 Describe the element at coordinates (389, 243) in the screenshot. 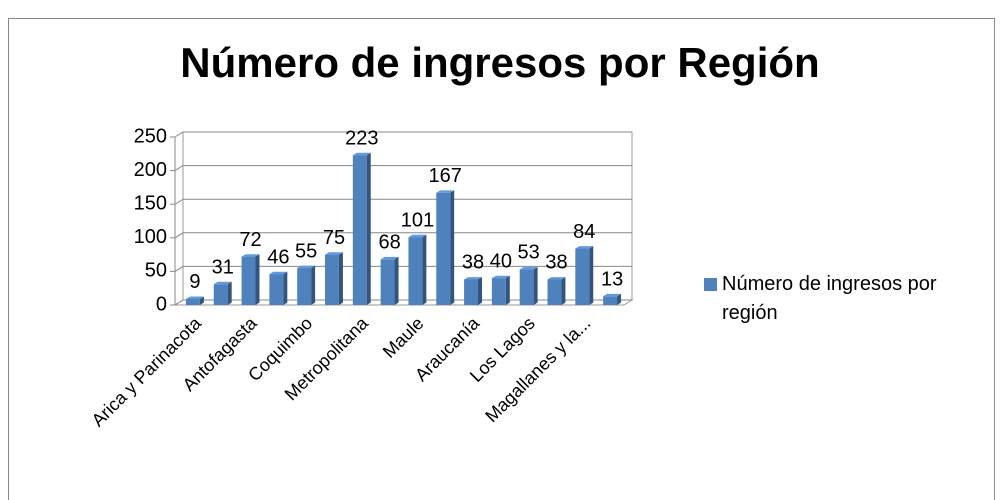

I see `data-label: 68` at that location.